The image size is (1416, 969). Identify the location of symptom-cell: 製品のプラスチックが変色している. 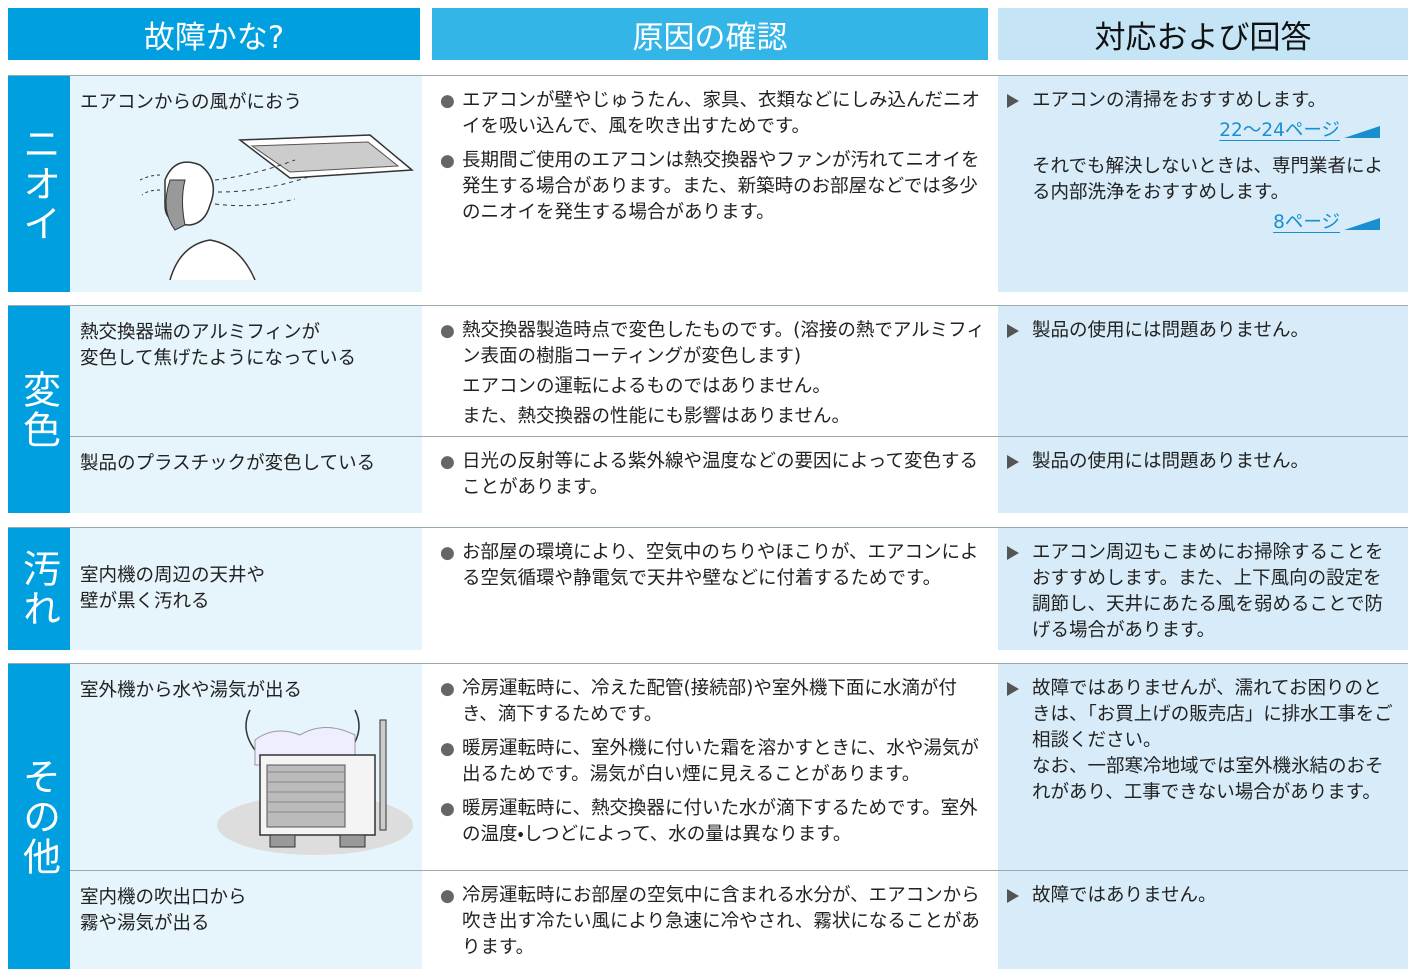
(246, 475).